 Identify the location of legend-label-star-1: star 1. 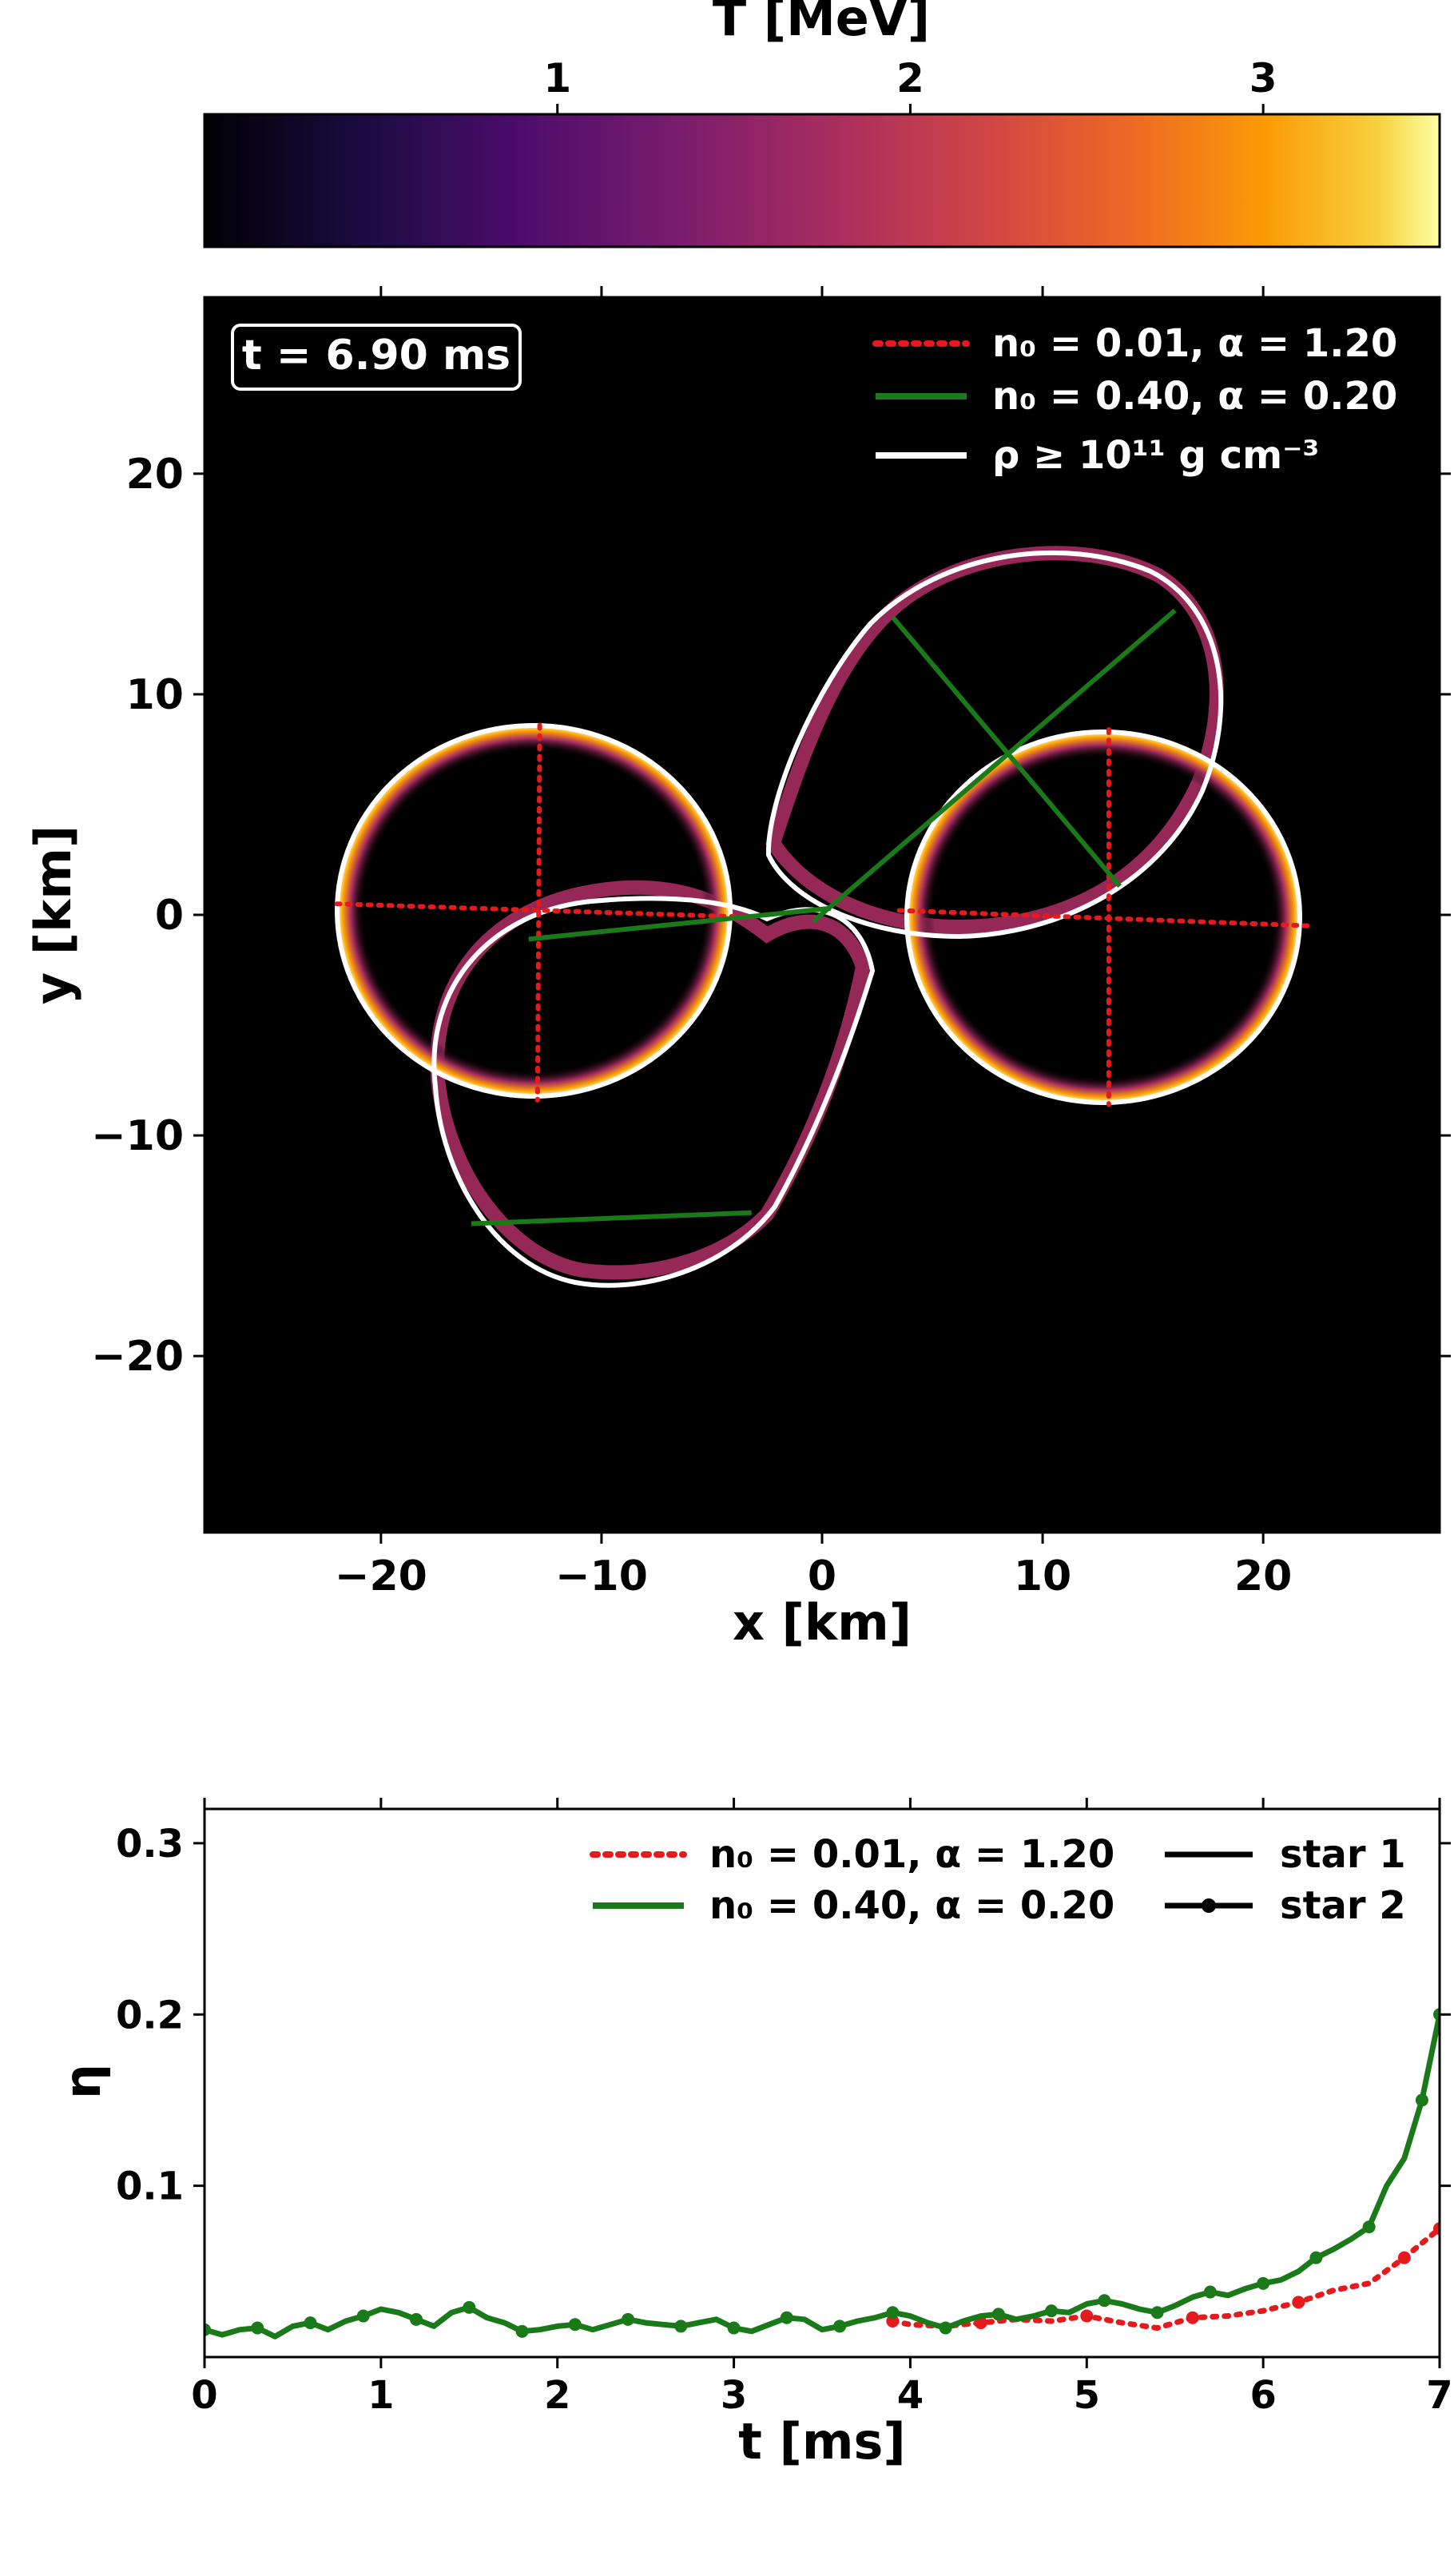
(1343, 1854).